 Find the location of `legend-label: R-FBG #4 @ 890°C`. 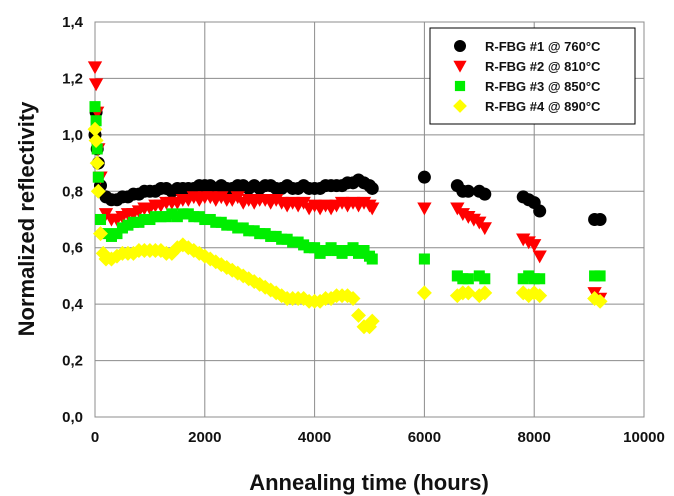

legend-label: R-FBG #4 @ 890°C is located at coordinates (543, 106).